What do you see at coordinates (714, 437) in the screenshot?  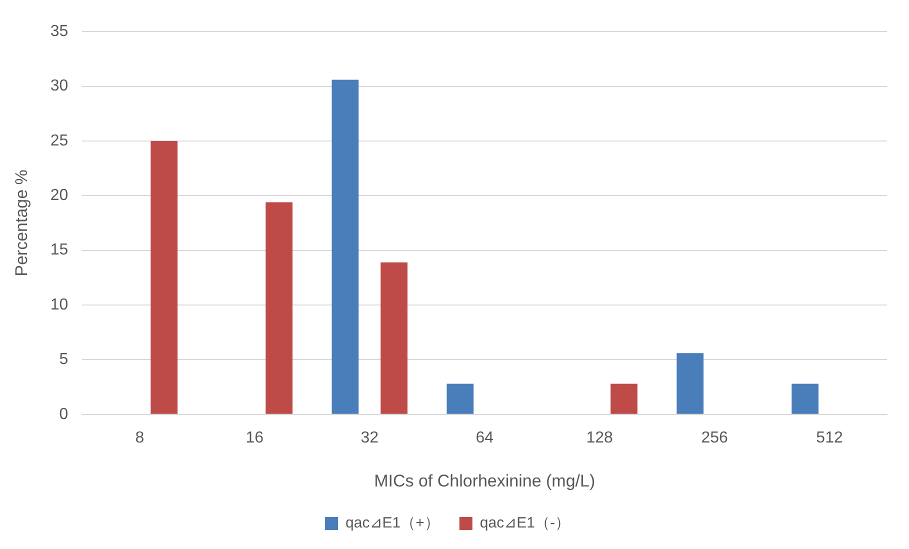 I see `x-tick-label: 256` at bounding box center [714, 437].